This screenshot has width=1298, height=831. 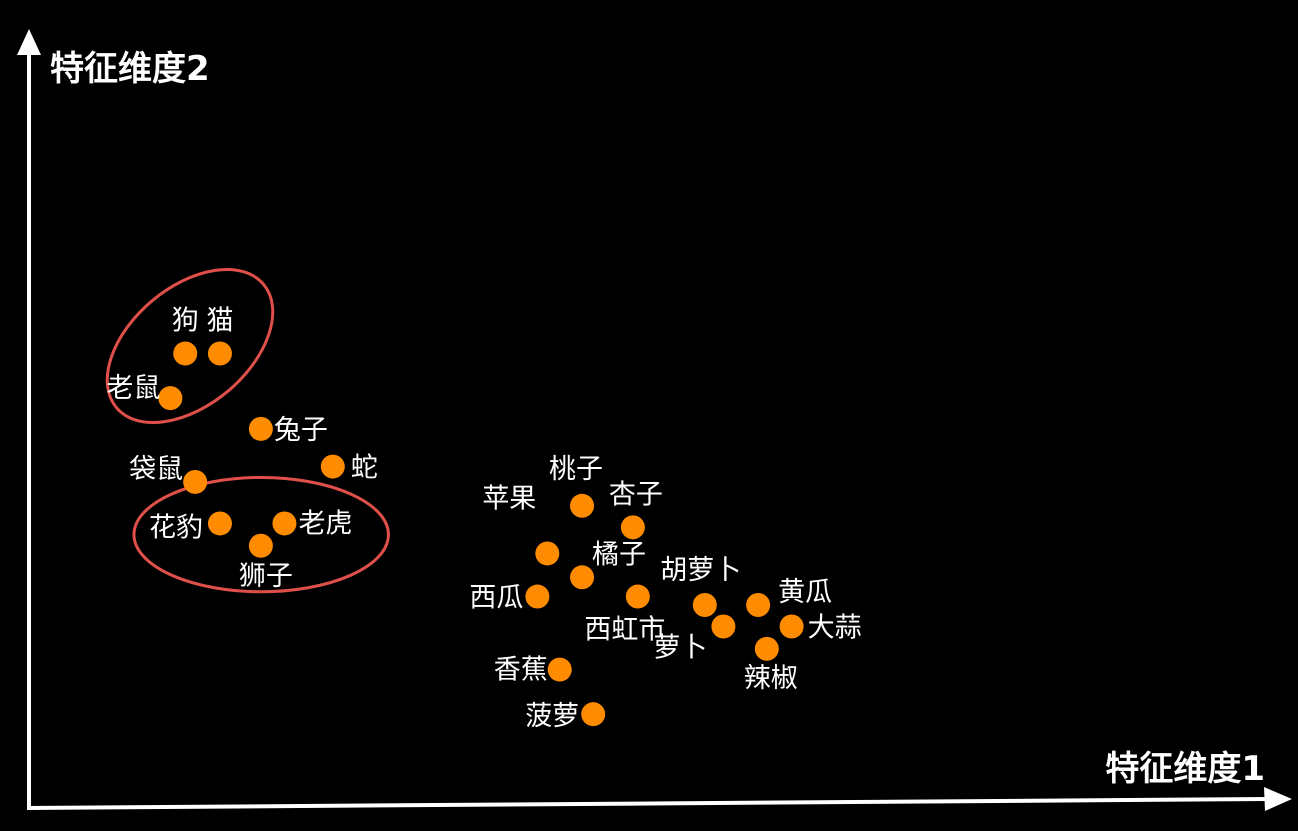 What do you see at coordinates (700, 570) in the screenshot?
I see `point-label: 胡萝卜` at bounding box center [700, 570].